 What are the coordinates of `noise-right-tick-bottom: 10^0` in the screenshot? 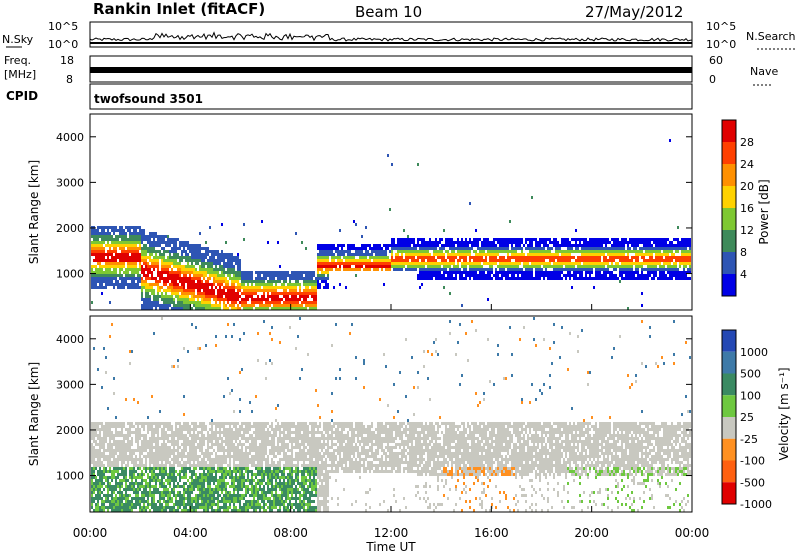 It's located at (721, 44).